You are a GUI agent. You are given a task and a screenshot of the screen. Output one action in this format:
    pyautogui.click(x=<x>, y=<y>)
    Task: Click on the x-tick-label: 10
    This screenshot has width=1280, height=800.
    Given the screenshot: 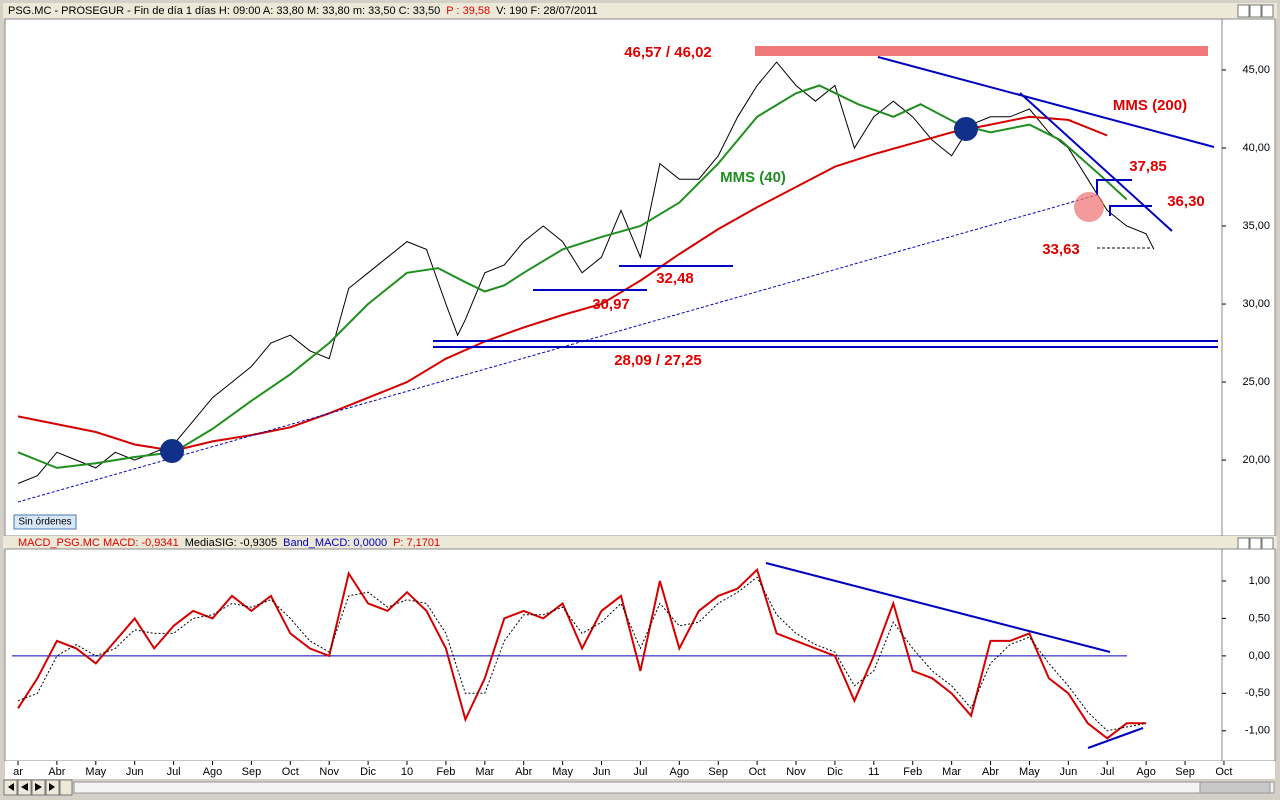 What is the action you would take?
    pyautogui.click(x=407, y=772)
    